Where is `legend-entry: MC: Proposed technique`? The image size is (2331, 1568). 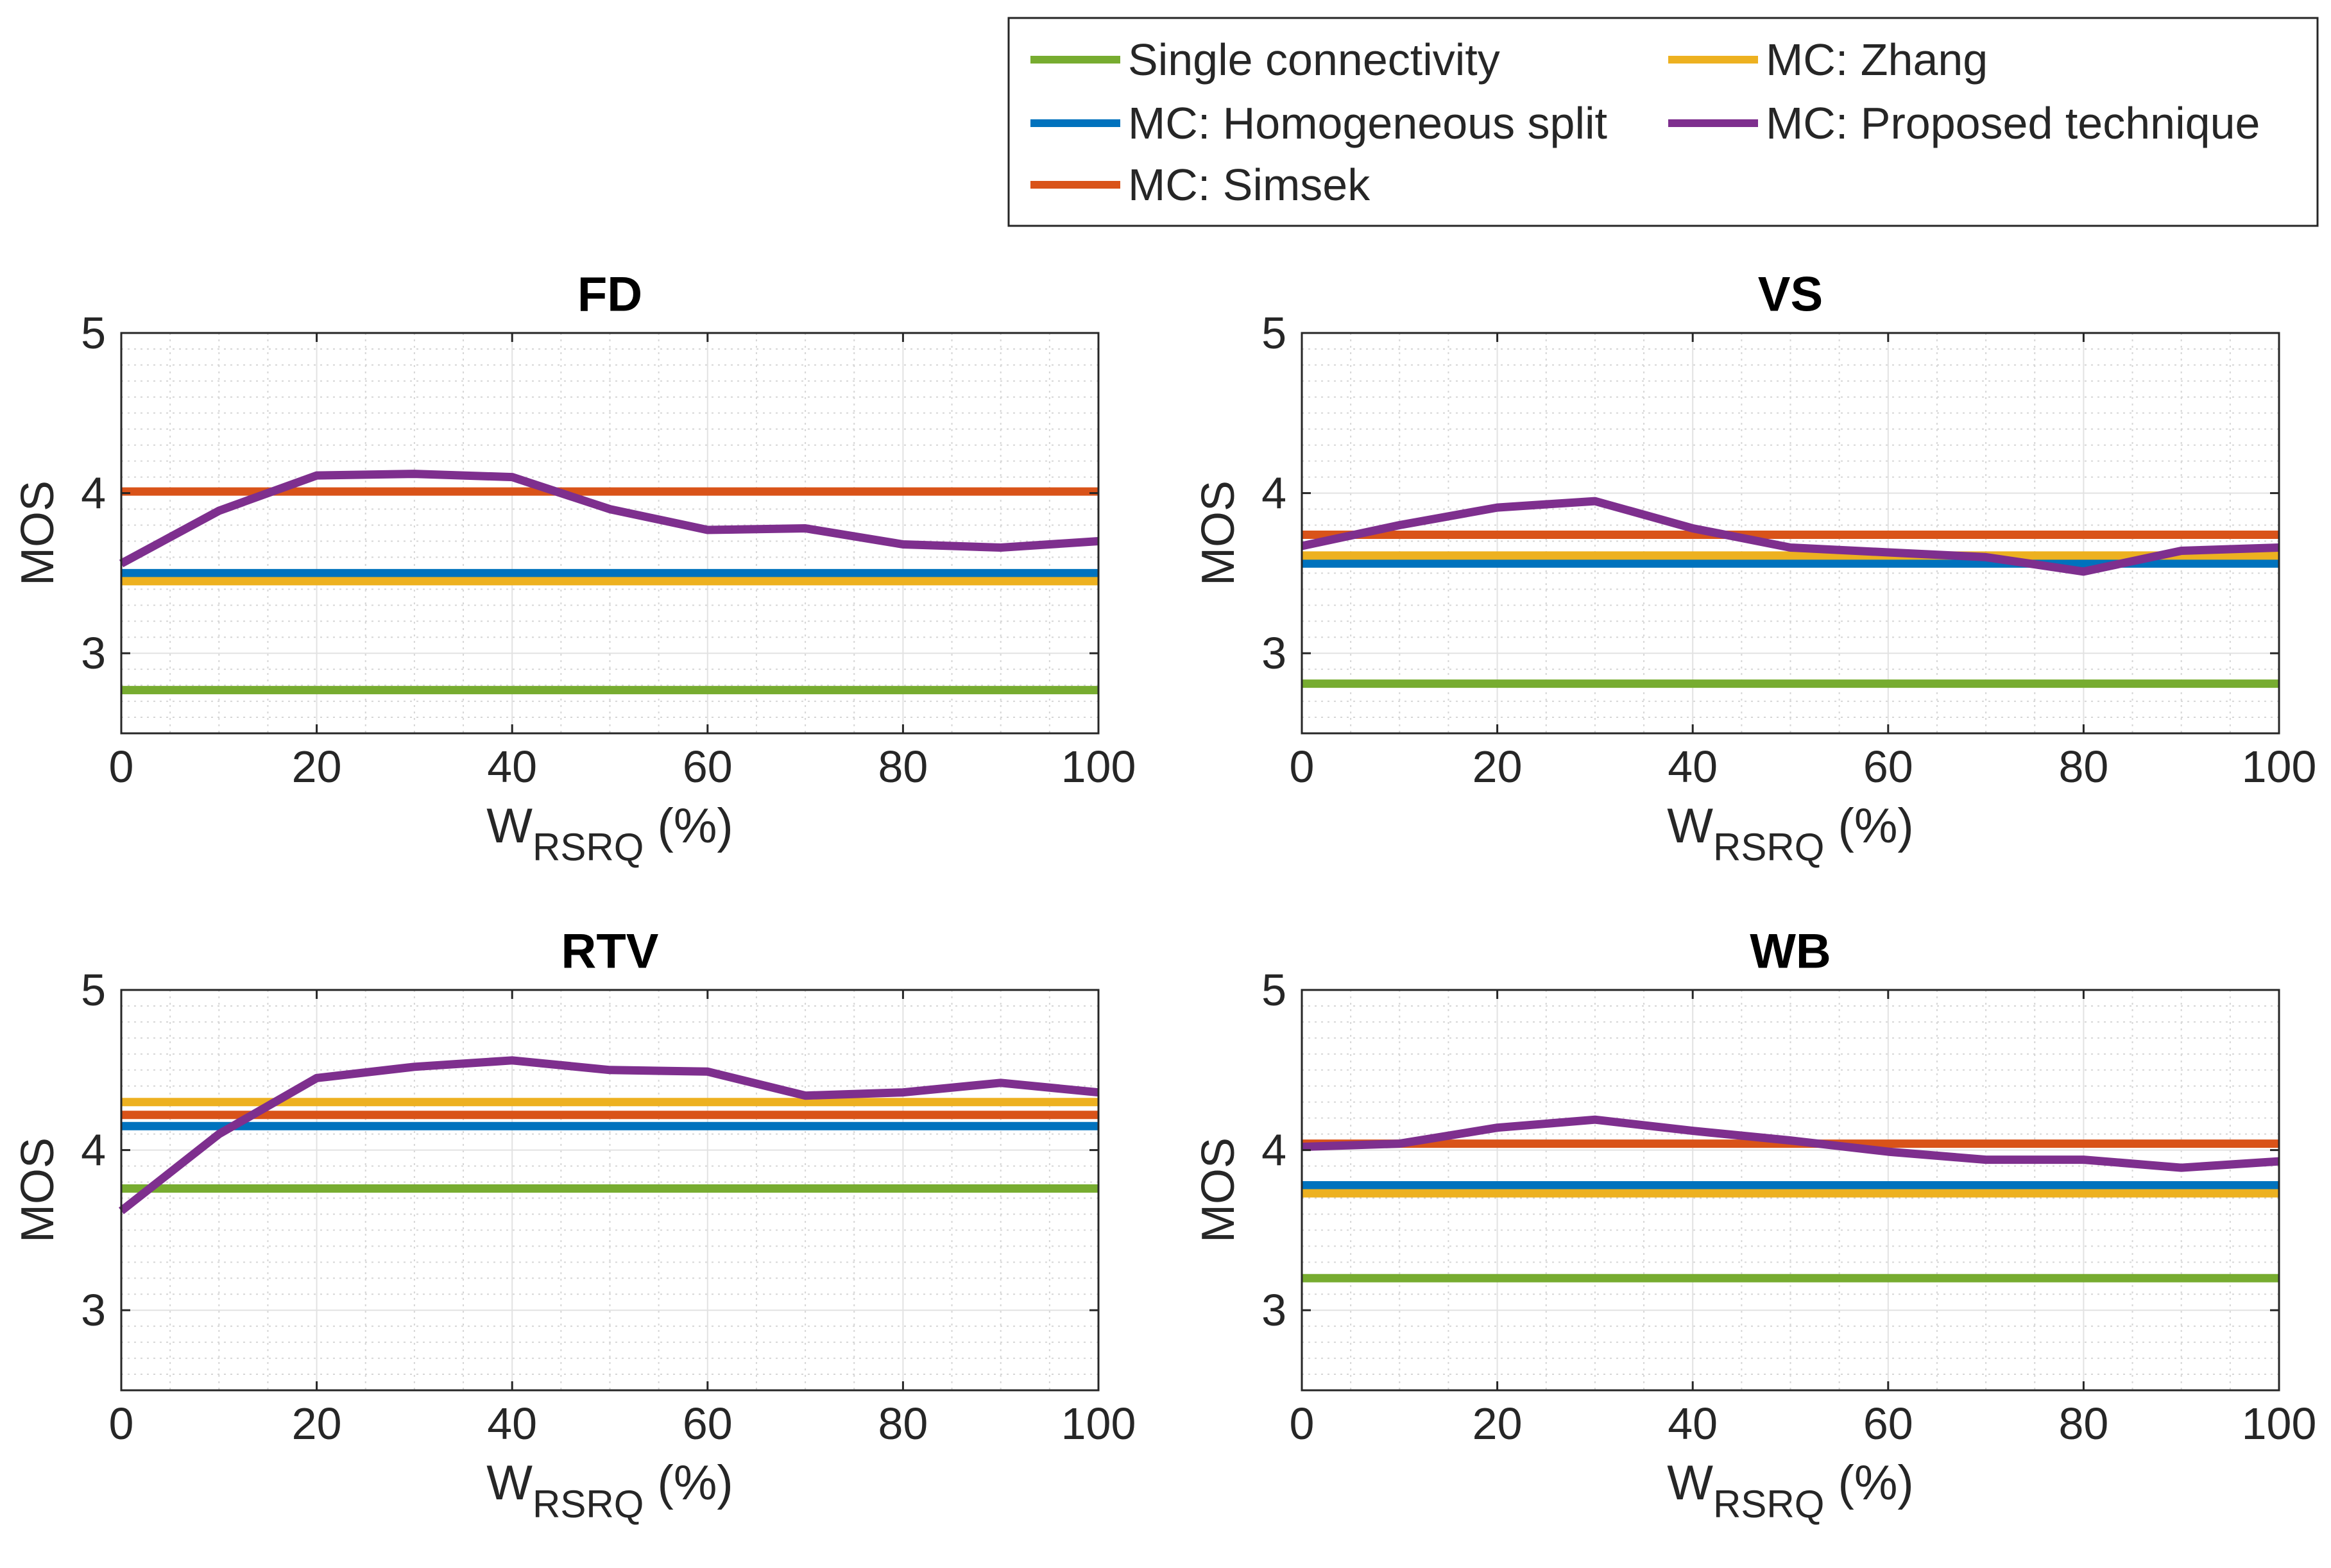 legend-entry: MC: Proposed technique is located at coordinates (1964, 123).